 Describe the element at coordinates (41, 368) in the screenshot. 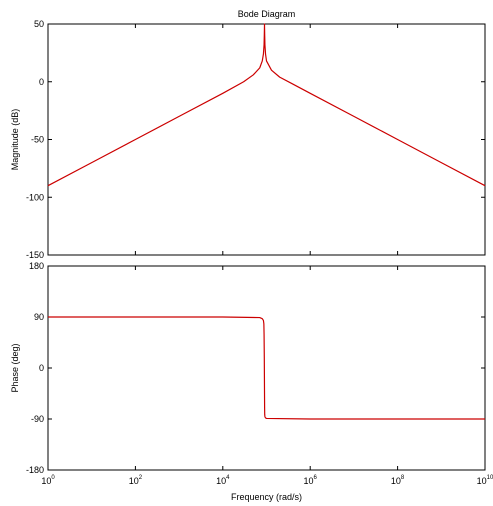

I see `phase-y-tick-label: 0` at that location.